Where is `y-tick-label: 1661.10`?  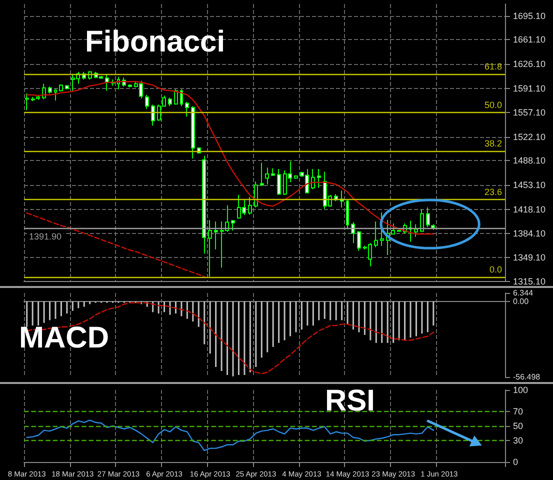
y-tick-label: 1661.10 is located at coordinates (529, 39).